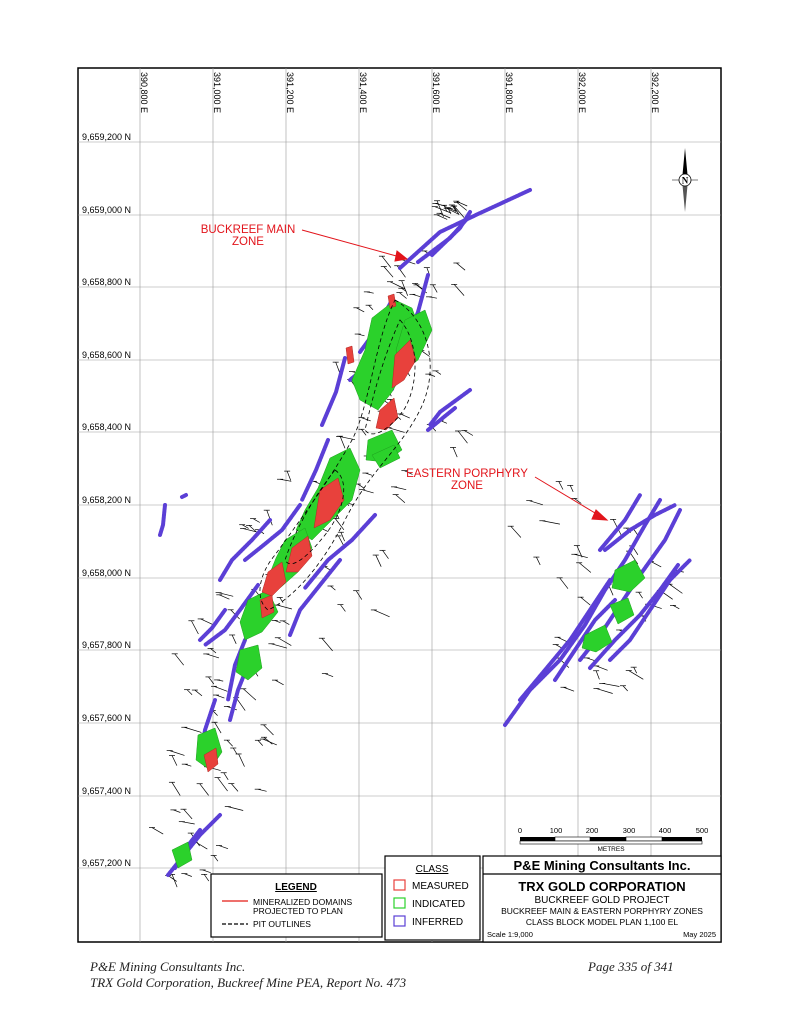  I want to click on easting-label: 390,800 E, so click(144, 92).